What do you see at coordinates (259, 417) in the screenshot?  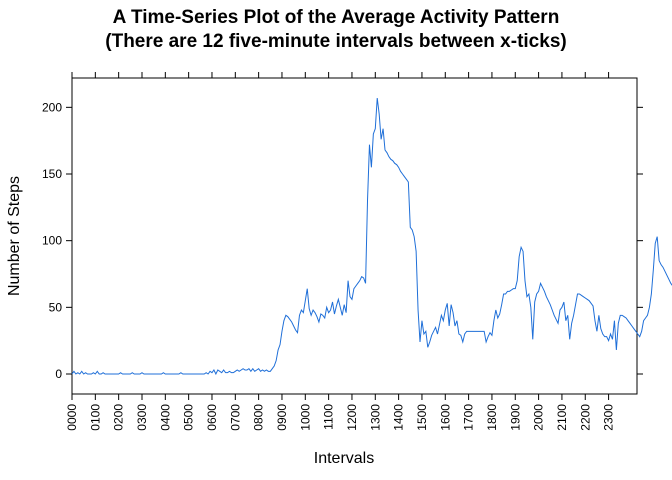 I see `x-tick-label: 0800` at bounding box center [259, 417].